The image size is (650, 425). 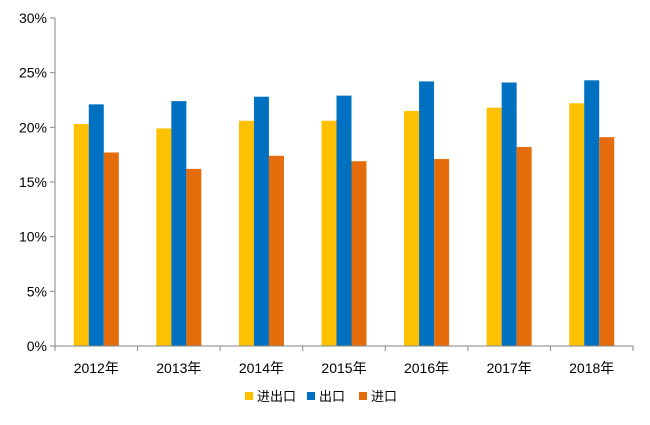 I want to click on bar-出口-2015年, so click(x=344, y=220).